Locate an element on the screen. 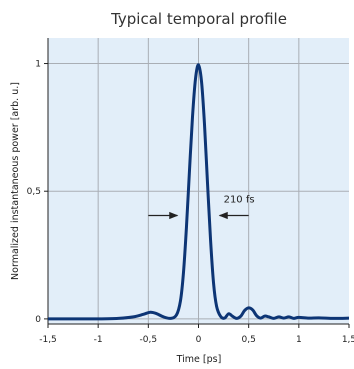 The width and height of the screenshot is (354, 369). y-tick-label: 0,5 is located at coordinates (34, 192).